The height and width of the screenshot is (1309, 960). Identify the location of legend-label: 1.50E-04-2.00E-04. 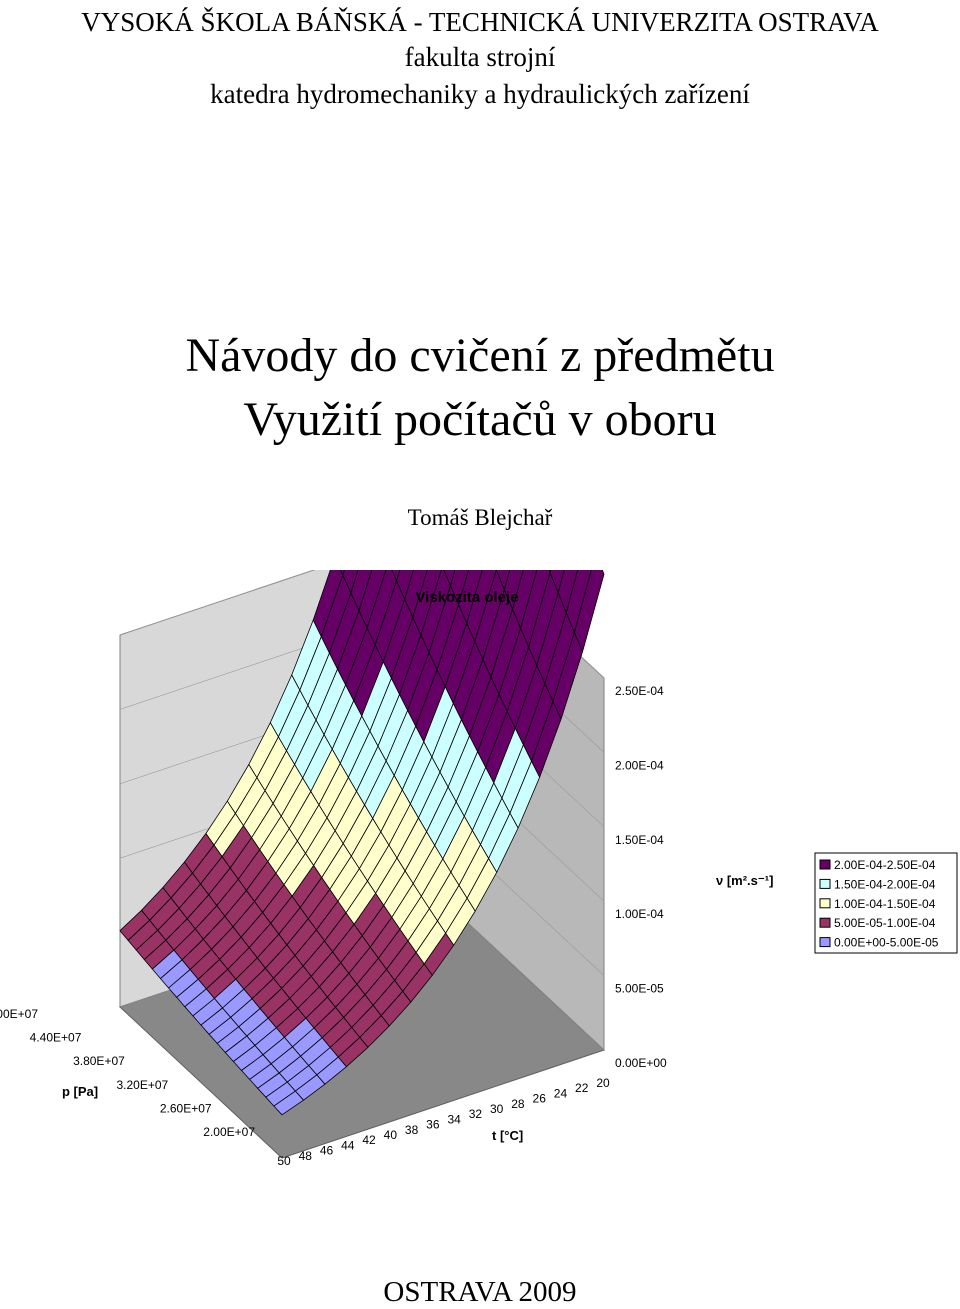
(885, 884).